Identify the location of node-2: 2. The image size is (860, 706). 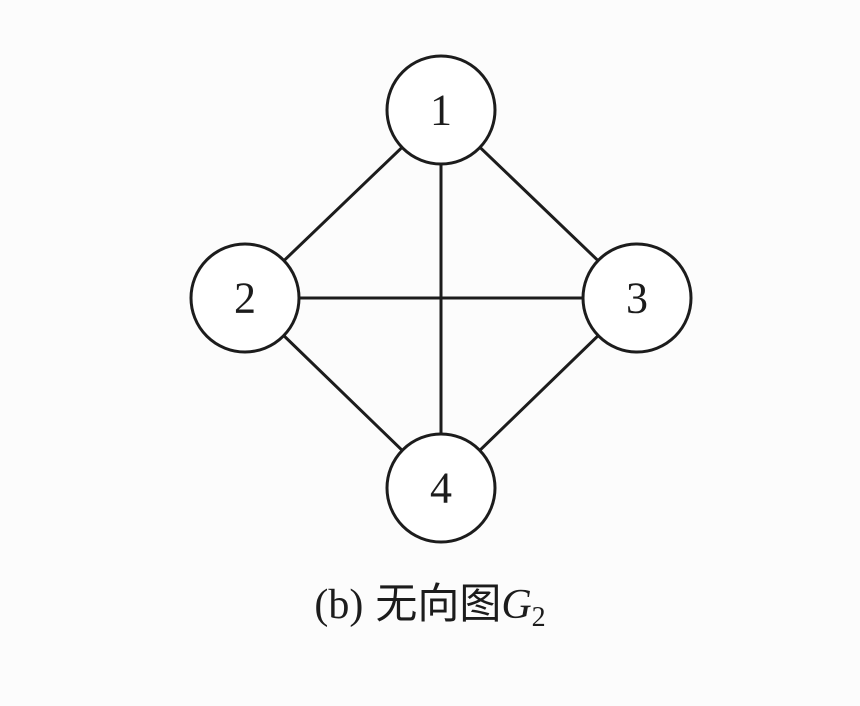
(245, 298).